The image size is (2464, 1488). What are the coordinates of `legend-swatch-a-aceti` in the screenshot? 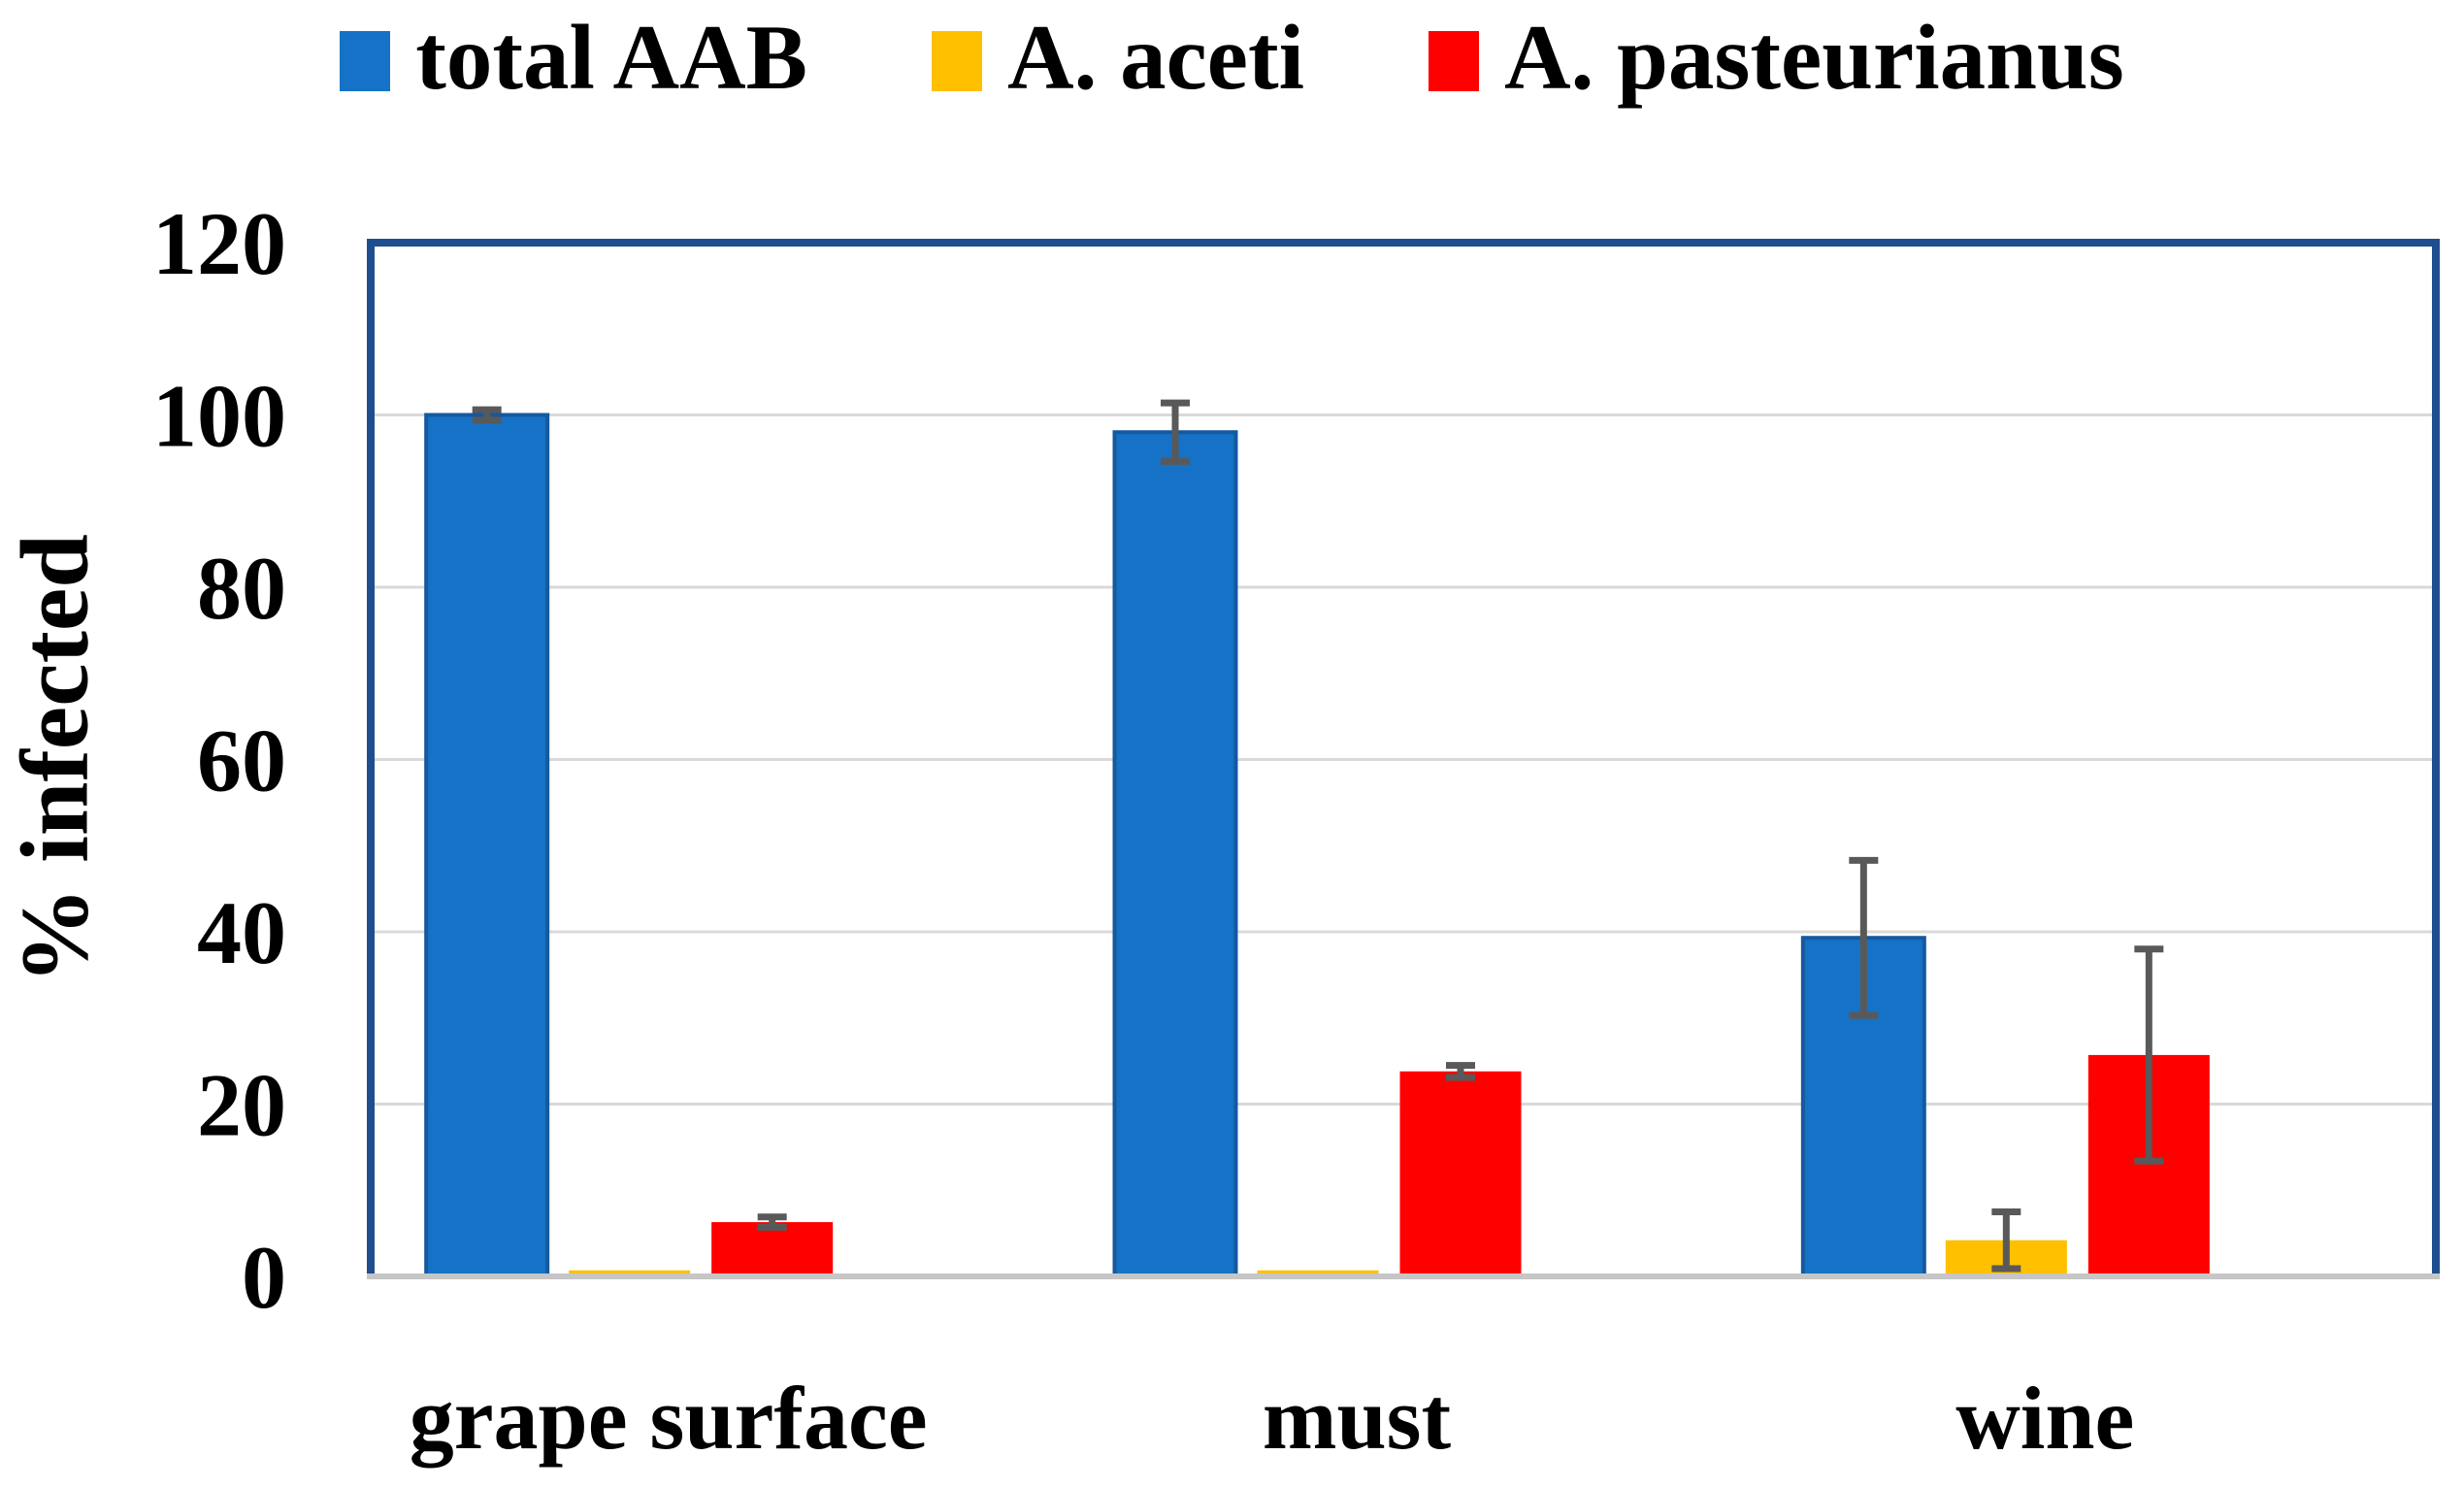 It's located at (957, 60).